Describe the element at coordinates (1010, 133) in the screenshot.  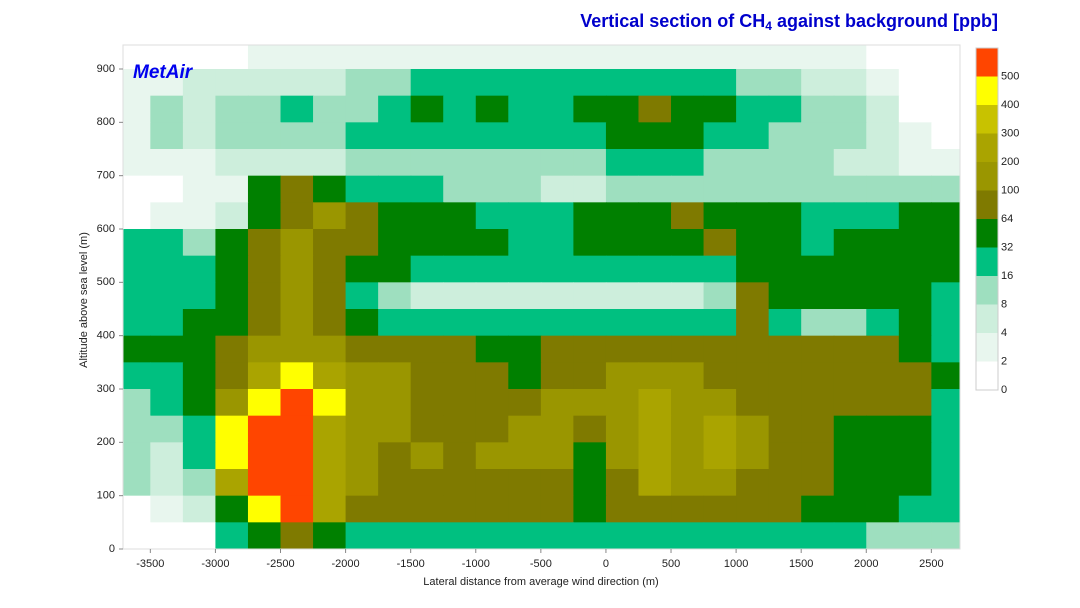
I see `colorbar-label: 300` at that location.